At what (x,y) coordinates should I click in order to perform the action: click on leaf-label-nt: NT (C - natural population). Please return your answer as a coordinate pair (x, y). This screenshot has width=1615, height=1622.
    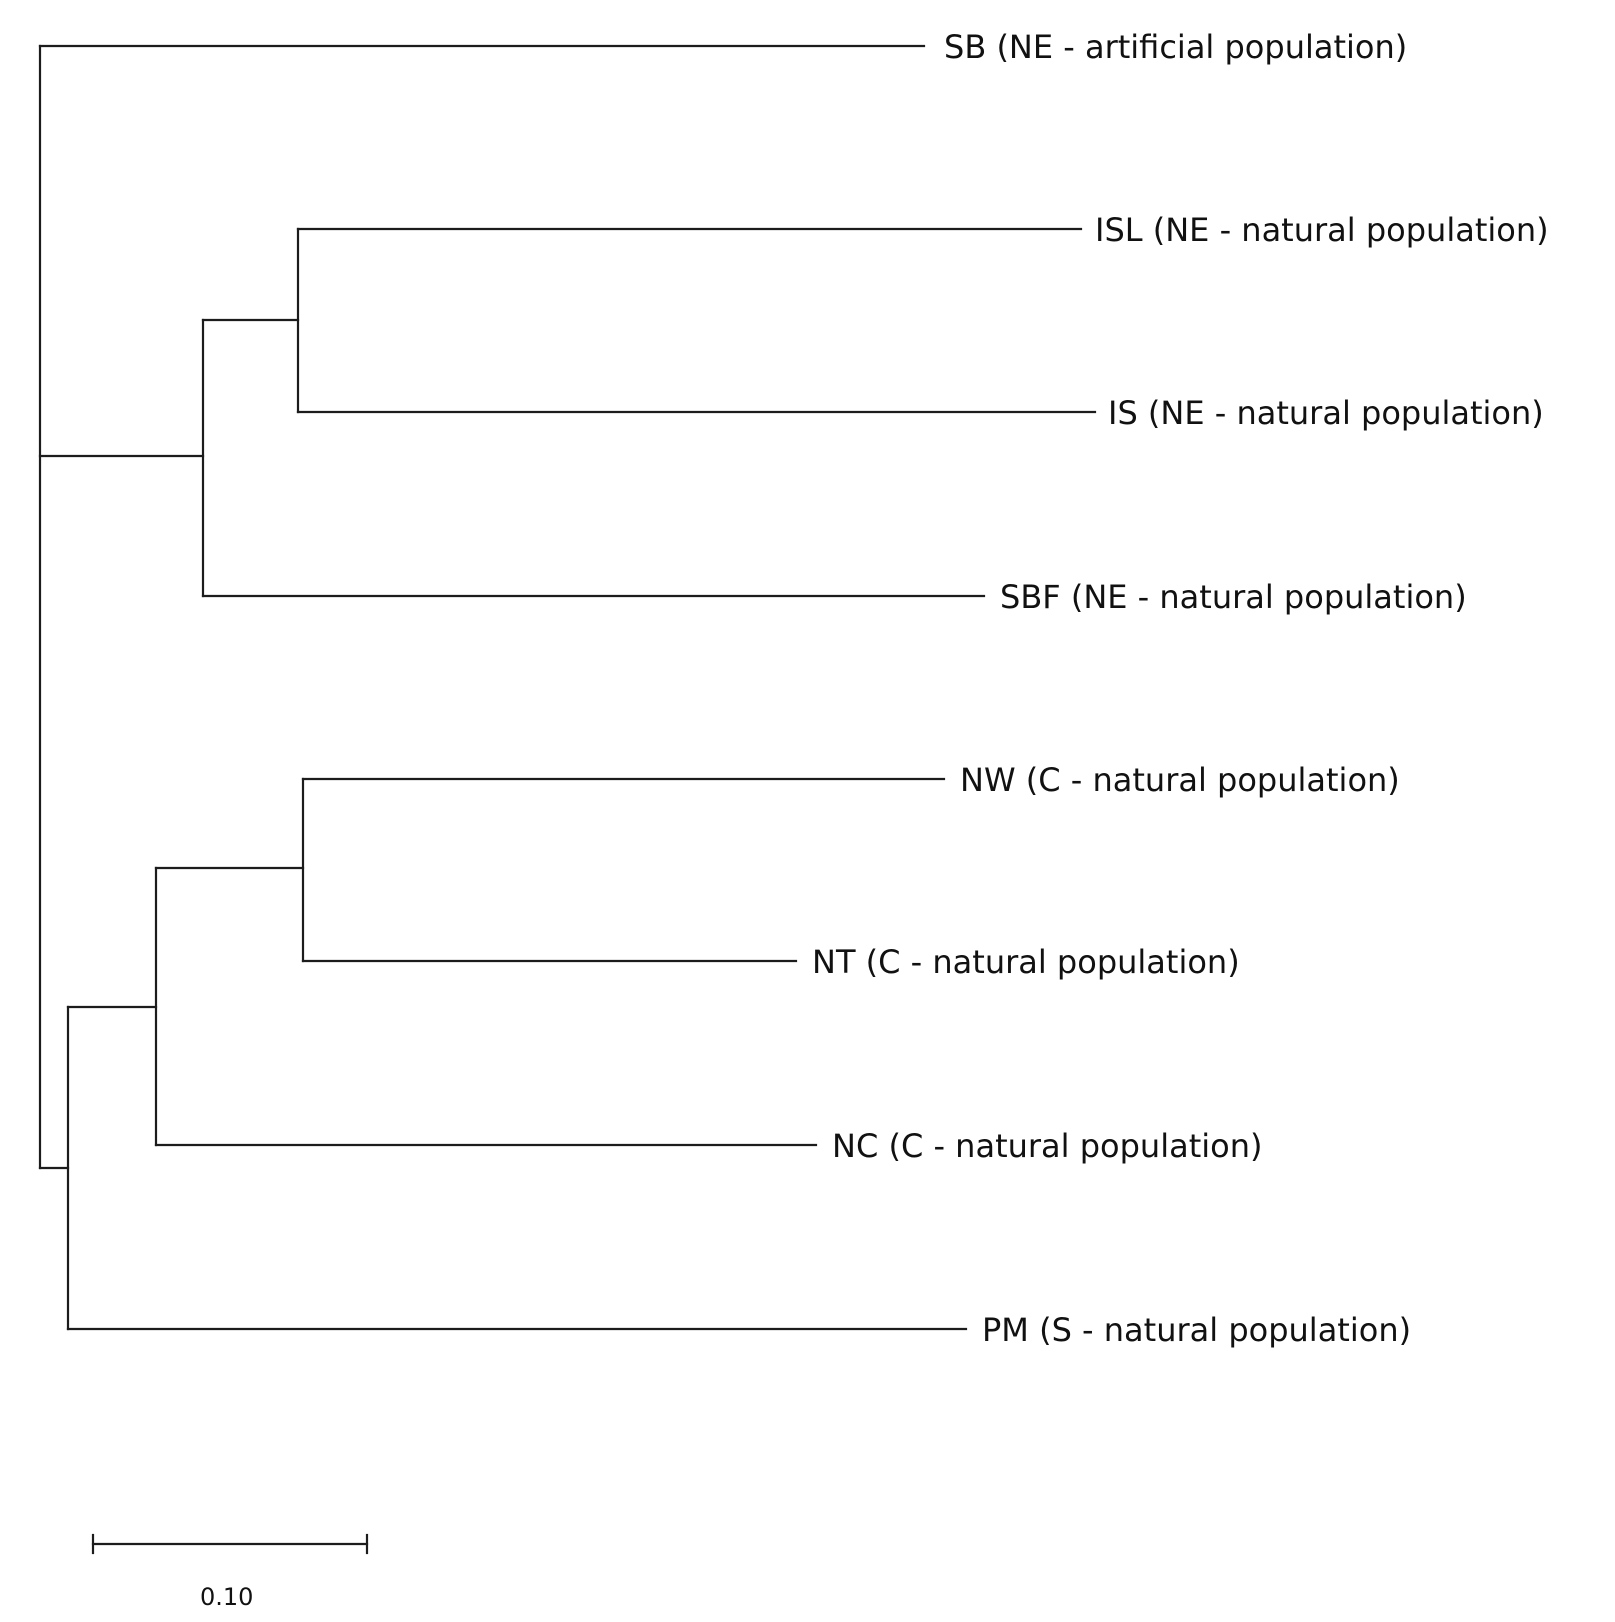
    Looking at the image, I should click on (1026, 962).